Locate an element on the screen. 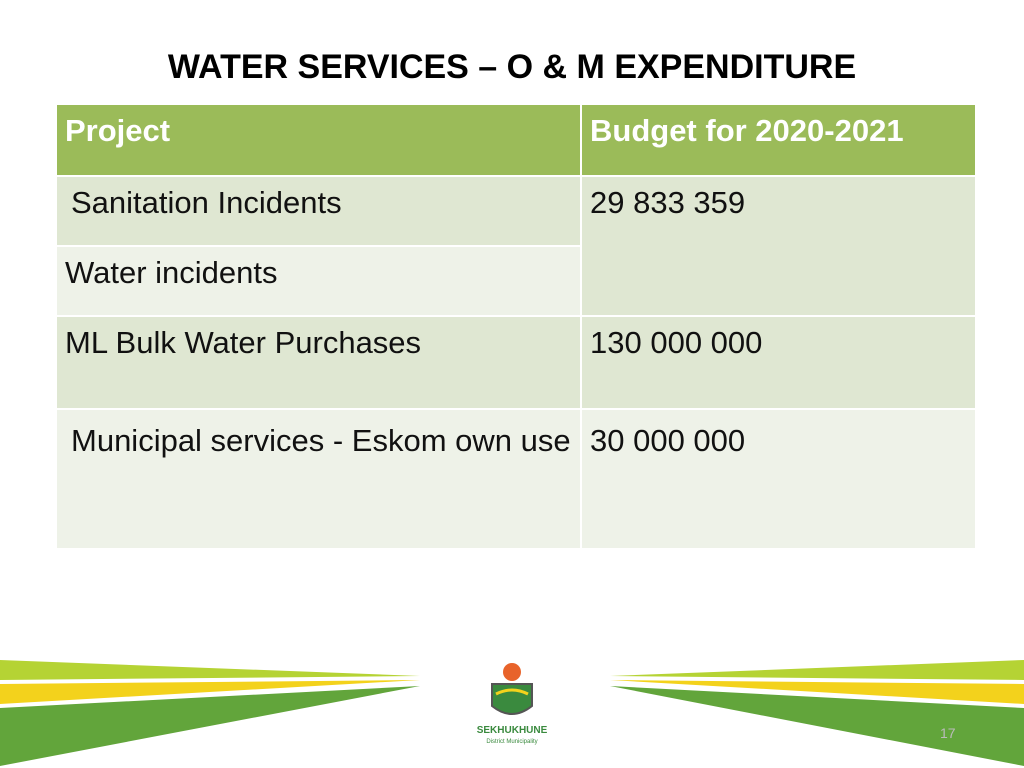 This screenshot has width=1024, height=768. cell: 30 000 000 is located at coordinates (778, 479).